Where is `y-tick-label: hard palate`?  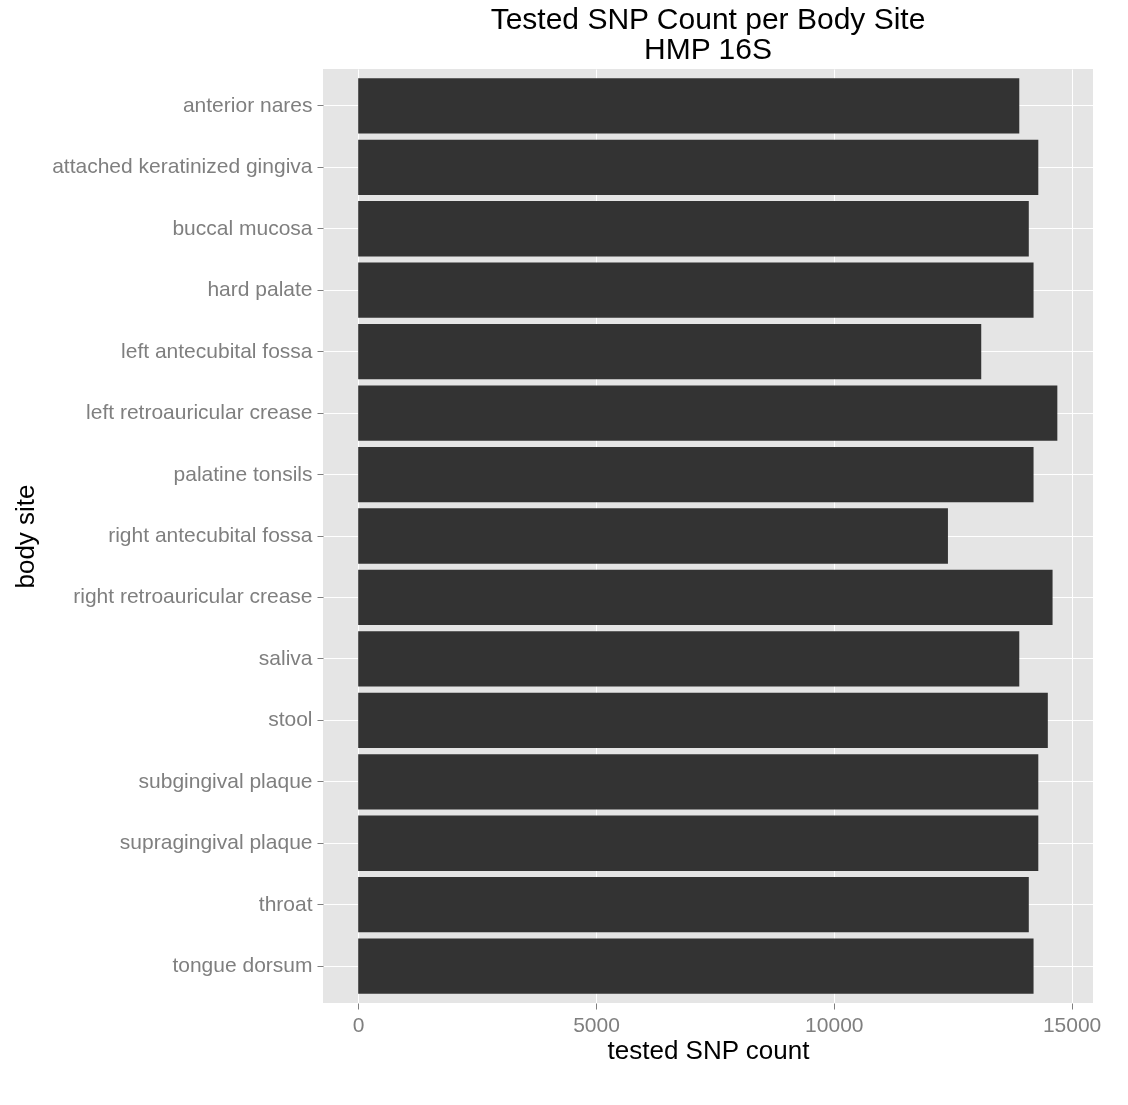 y-tick-label: hard palate is located at coordinates (260, 289).